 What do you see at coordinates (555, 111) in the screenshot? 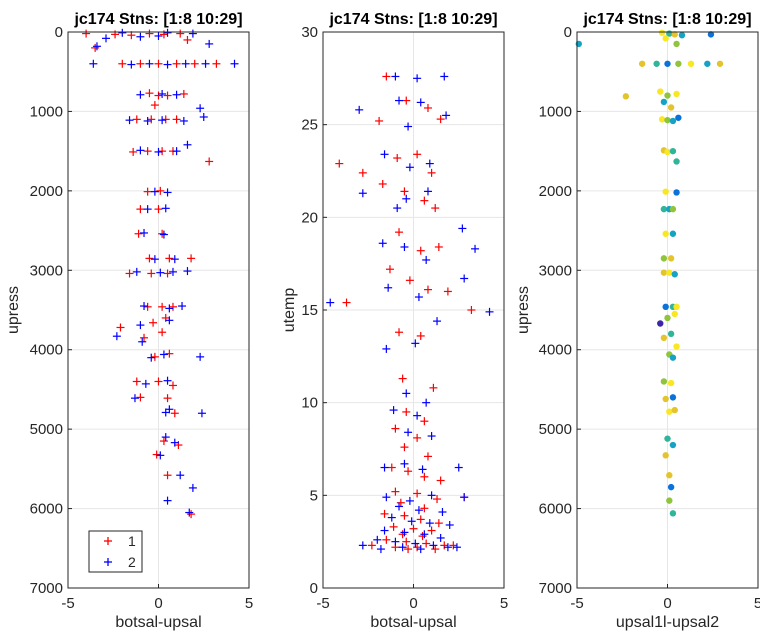
I see `y-tick-label: 1000` at bounding box center [555, 111].